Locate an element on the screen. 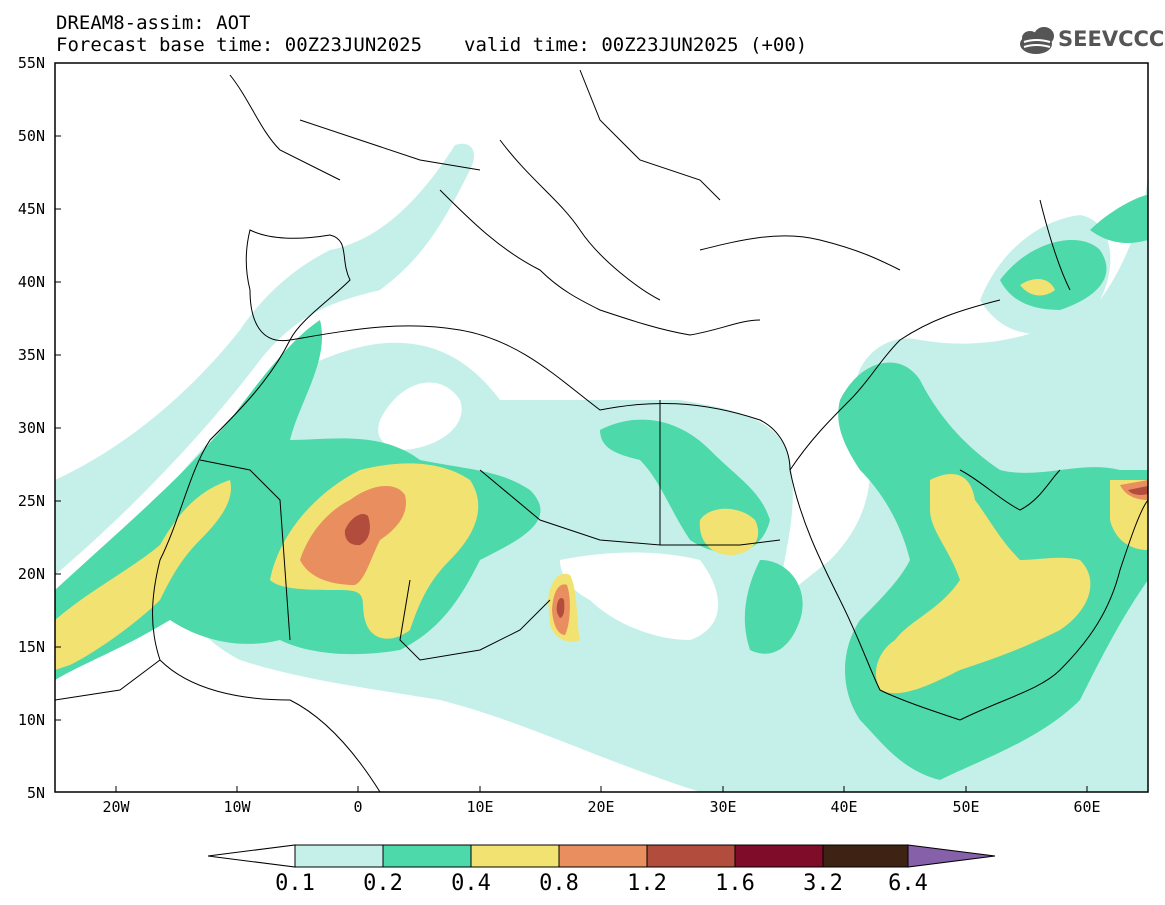 This screenshot has width=1165, height=905. lon-label: 30E is located at coordinates (722, 807).